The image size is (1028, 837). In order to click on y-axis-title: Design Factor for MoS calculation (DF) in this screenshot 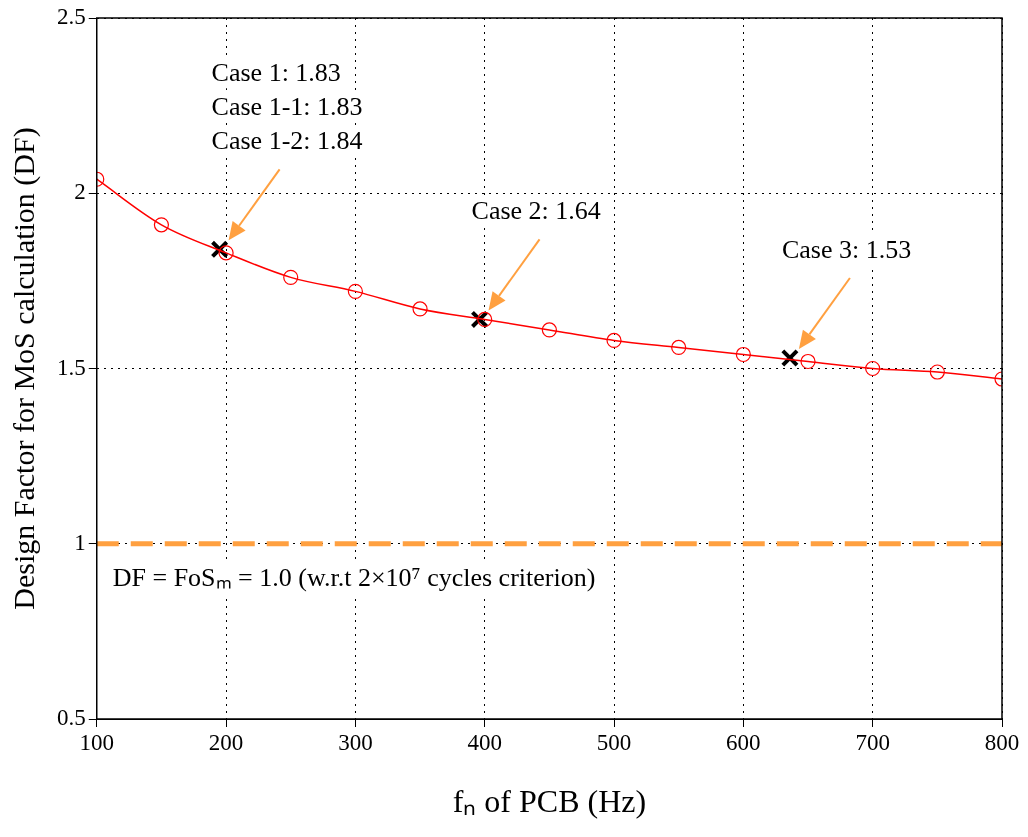, I will do `click(23, 368)`.